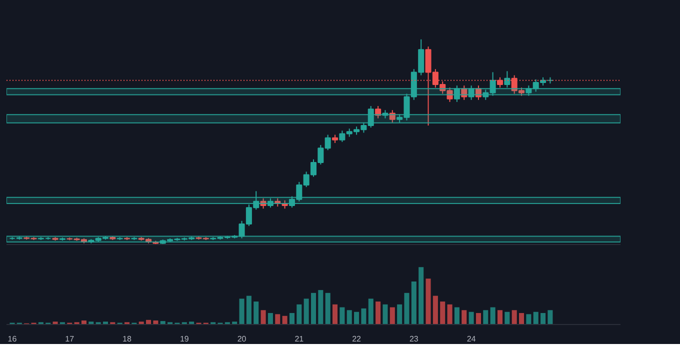 Image resolution: width=680 pixels, height=348 pixels. Describe the element at coordinates (242, 339) in the screenshot. I see `x-tick-label: 20` at that location.